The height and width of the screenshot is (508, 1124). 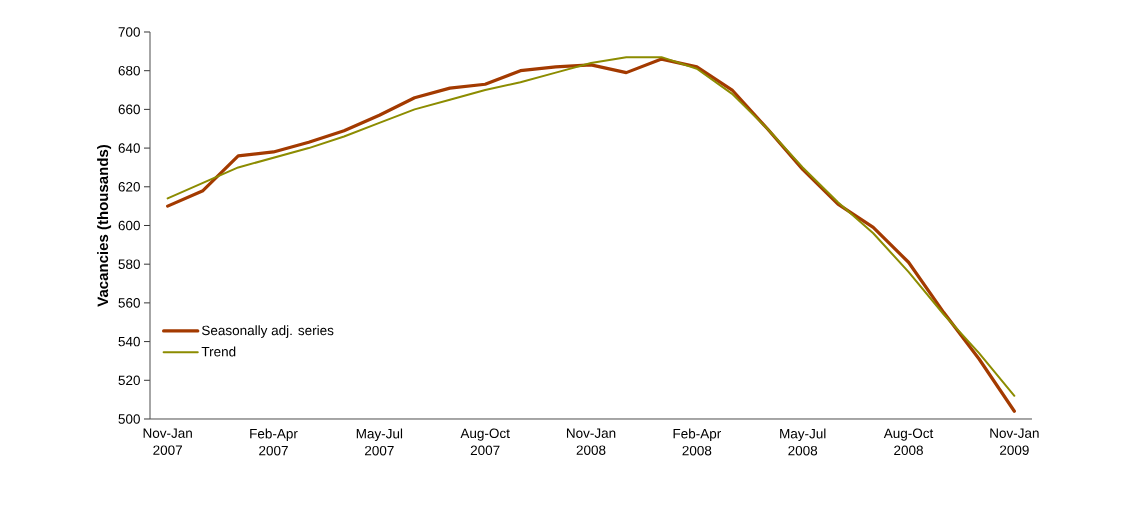 What do you see at coordinates (129, 32) in the screenshot?
I see `y-tick-label: 700` at bounding box center [129, 32].